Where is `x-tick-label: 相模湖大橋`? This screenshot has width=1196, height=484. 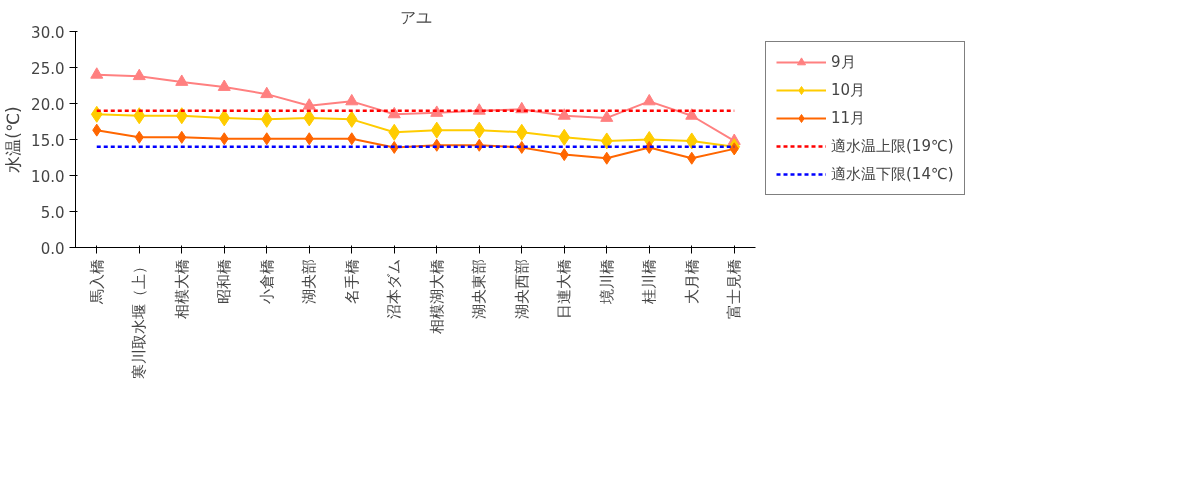
x-tick-label: 相模湖大橋 is located at coordinates (436, 296).